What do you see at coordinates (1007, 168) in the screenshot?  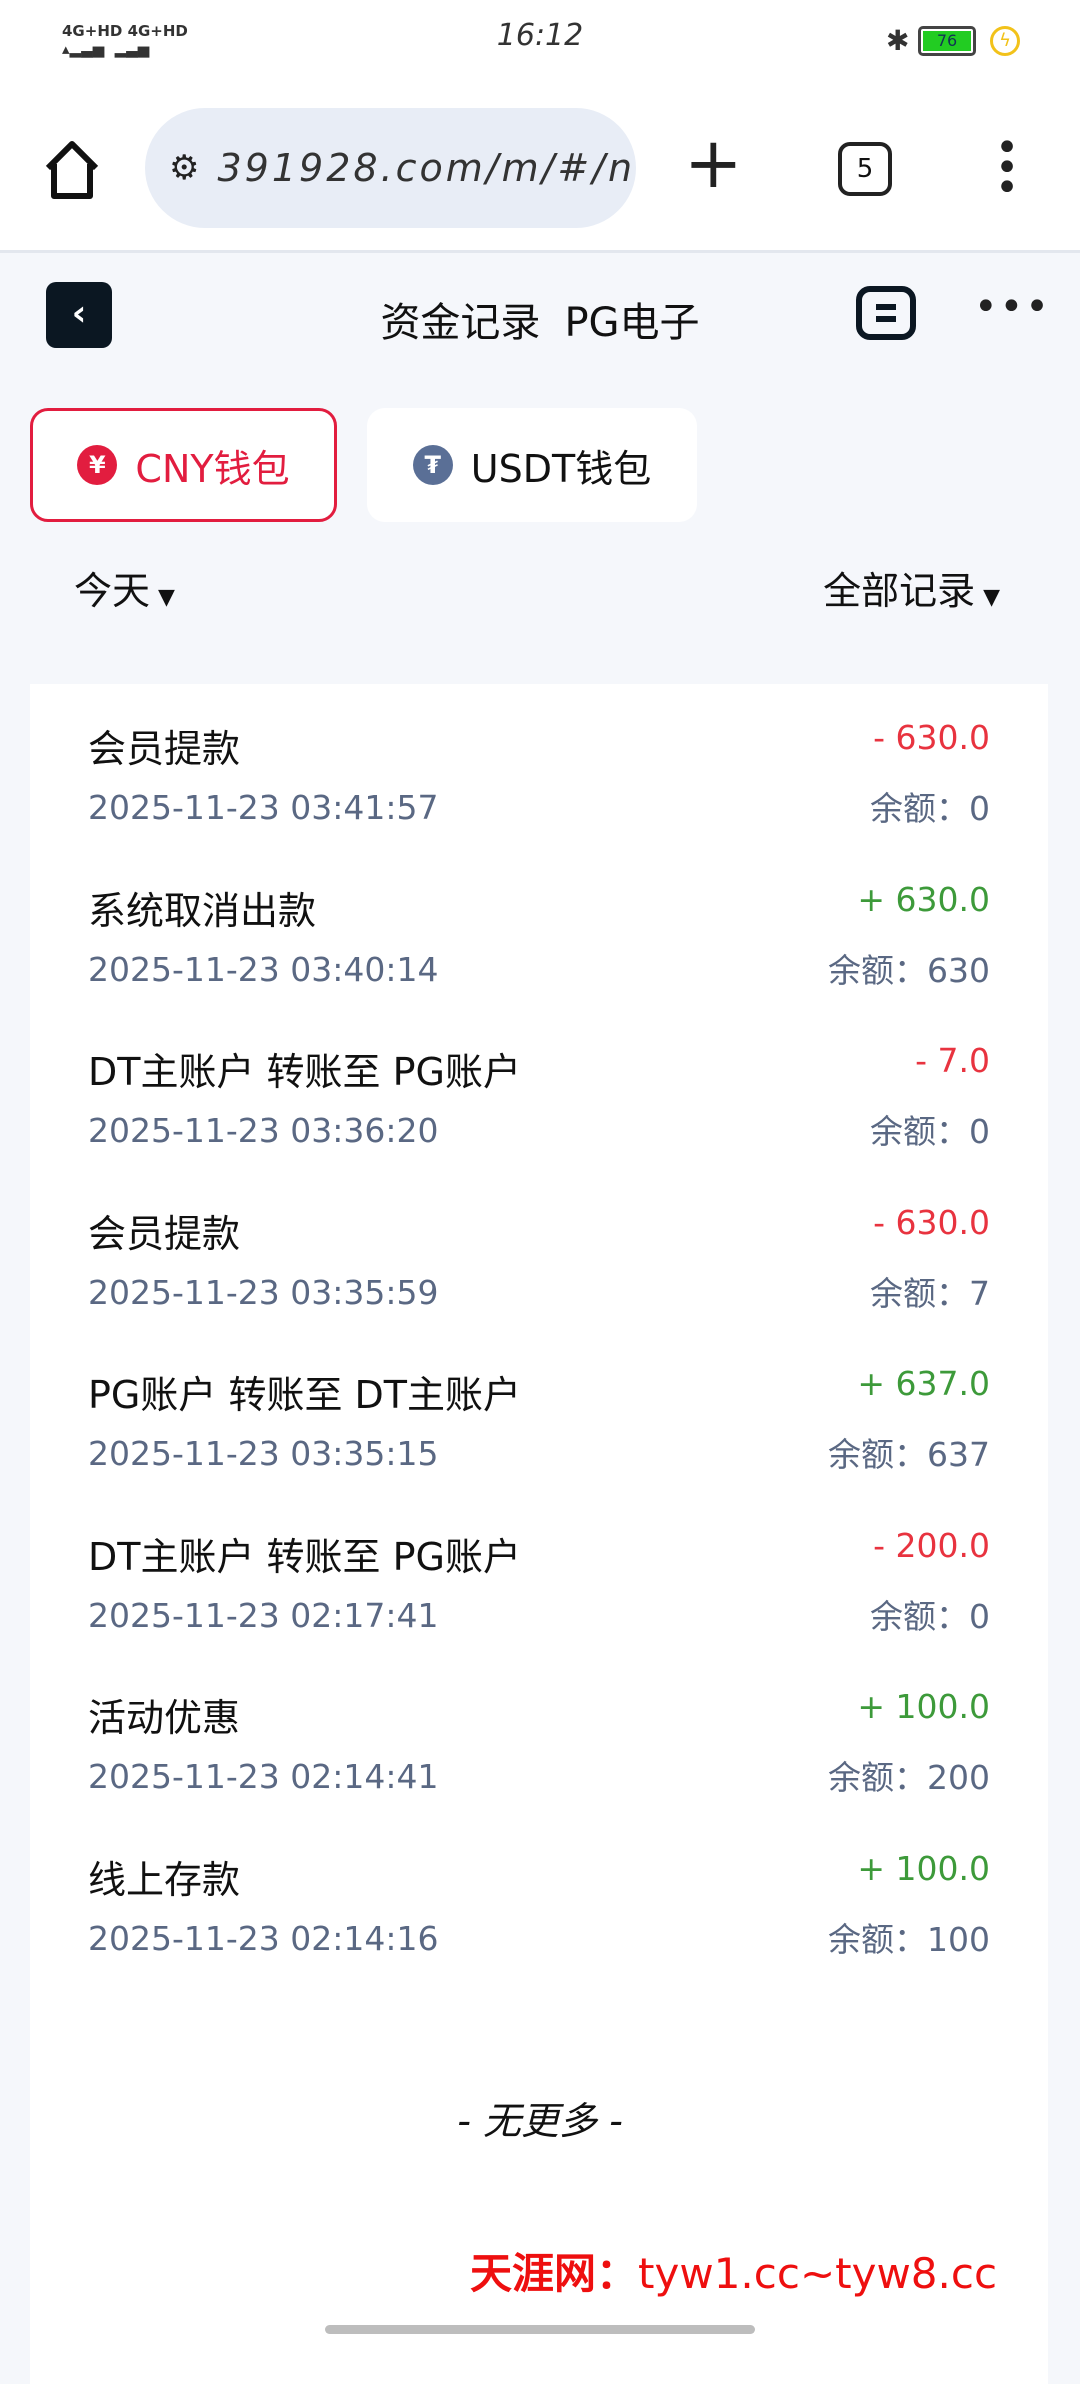 I see `browser-menu-icon: • • •` at bounding box center [1007, 168].